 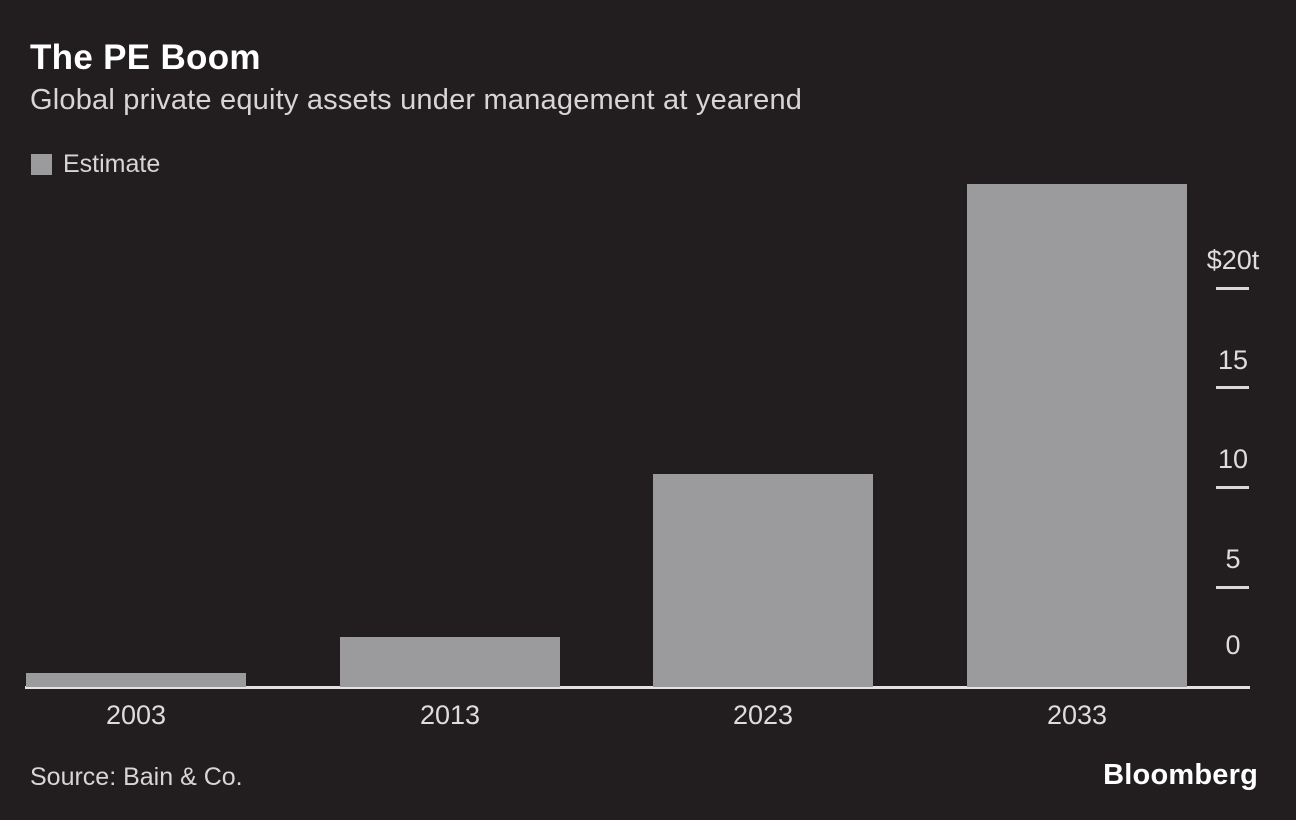 I want to click on y-tick-label-10: 10, so click(x=1233, y=459).